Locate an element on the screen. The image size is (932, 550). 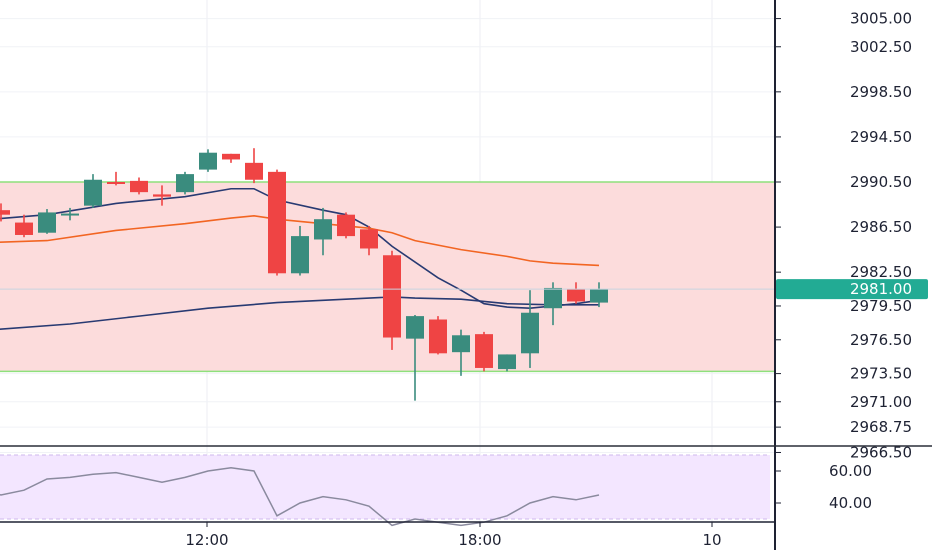
moving-average-line is located at coordinates (299, 313).